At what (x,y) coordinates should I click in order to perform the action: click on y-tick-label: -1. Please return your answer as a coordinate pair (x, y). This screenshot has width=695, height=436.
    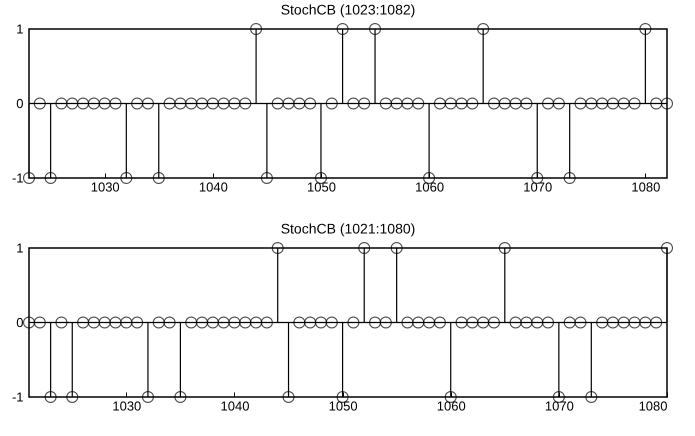
    Looking at the image, I should click on (18, 178).